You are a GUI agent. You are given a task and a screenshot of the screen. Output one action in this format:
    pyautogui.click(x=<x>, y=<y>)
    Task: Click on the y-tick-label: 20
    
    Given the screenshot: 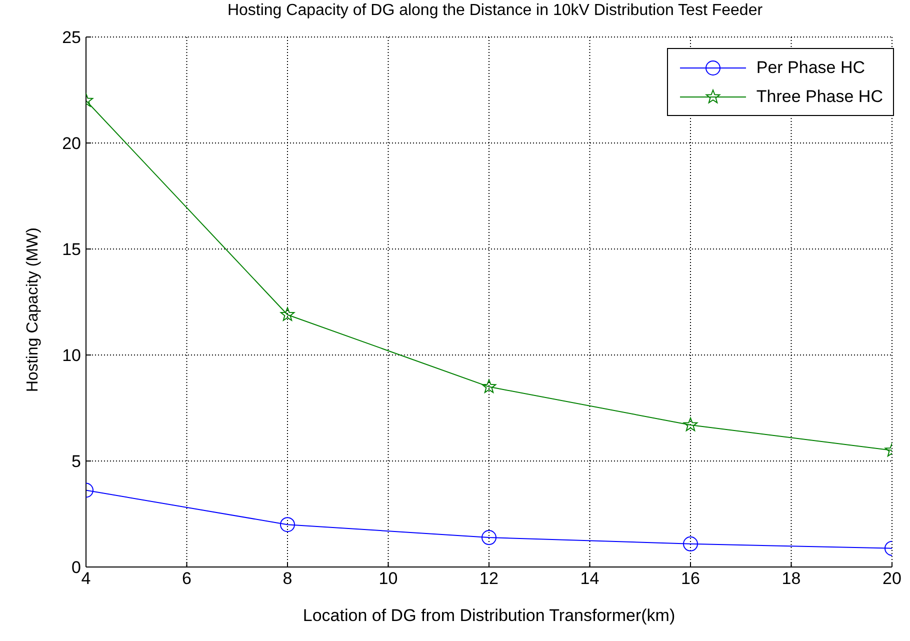 What is the action you would take?
    pyautogui.click(x=71, y=144)
    